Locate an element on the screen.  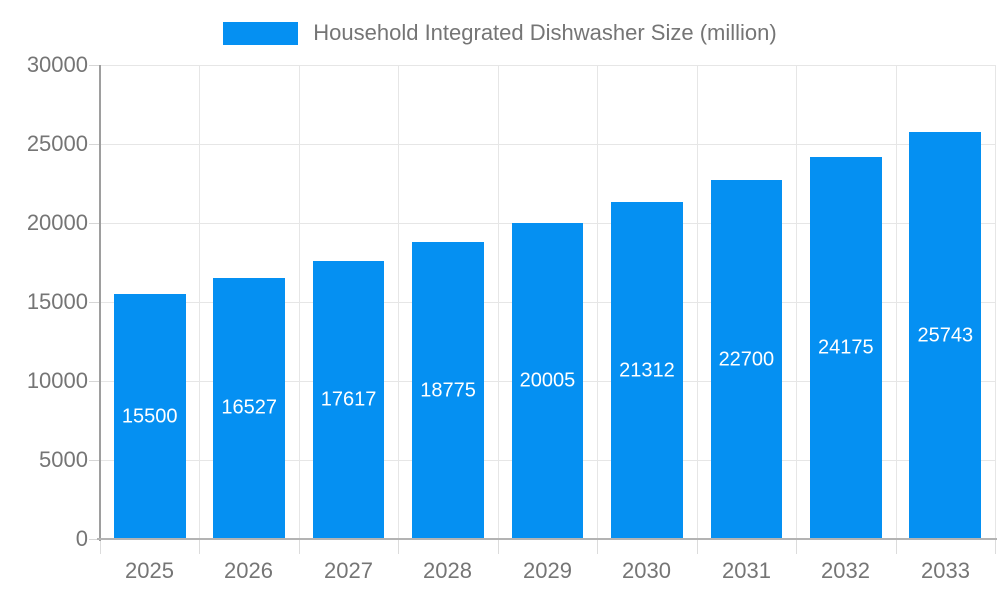
bar-2030: 21312 is located at coordinates (647, 370).